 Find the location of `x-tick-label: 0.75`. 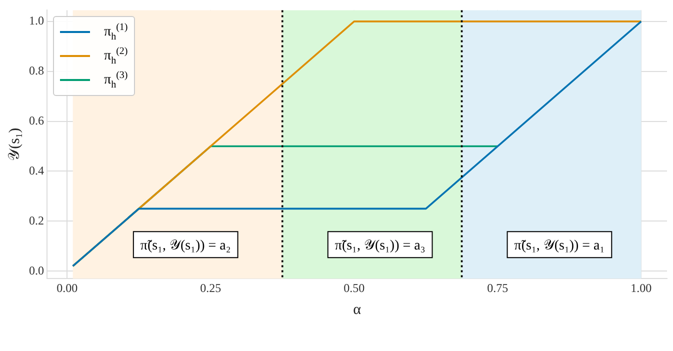

x-tick-label: 0.75 is located at coordinates (497, 287).